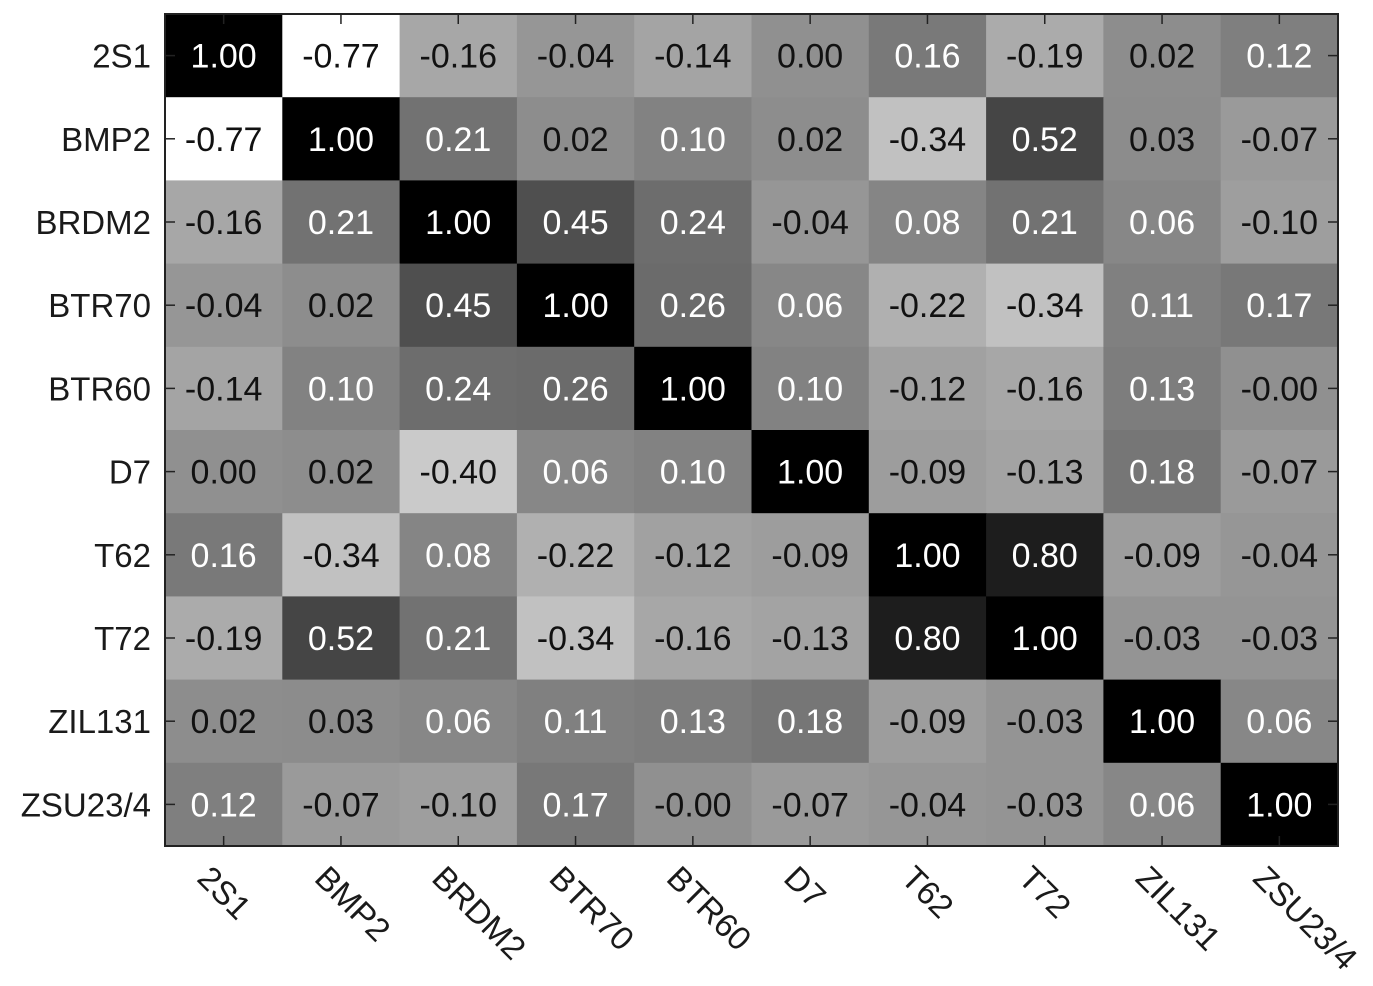  I want to click on cell-value-label: 0.13, so click(1162, 389).